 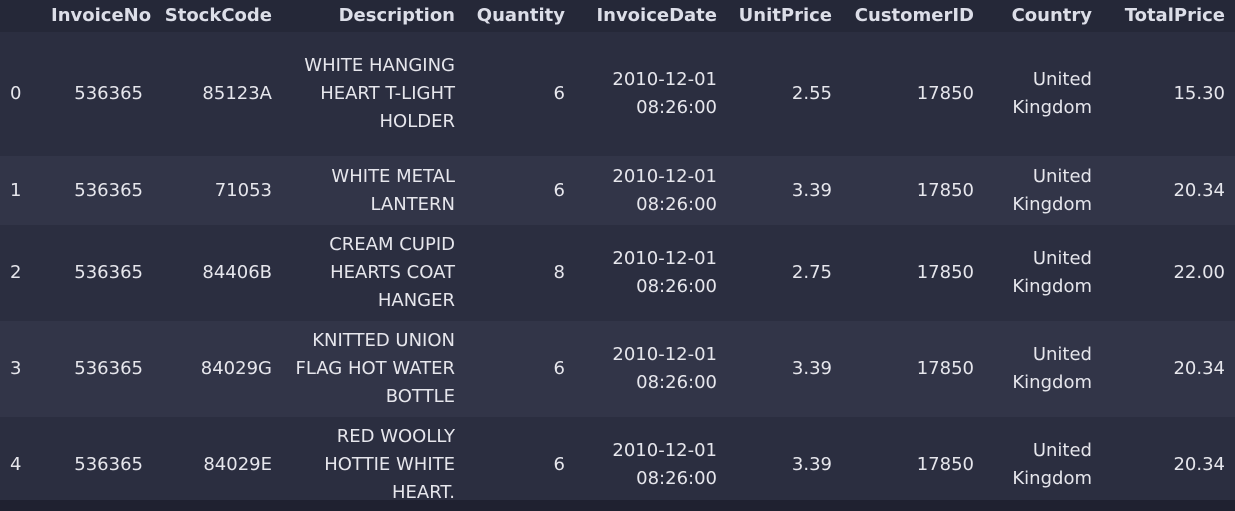 What do you see at coordinates (237, 93) in the screenshot?
I see `cell-stockcode: 85123A` at bounding box center [237, 93].